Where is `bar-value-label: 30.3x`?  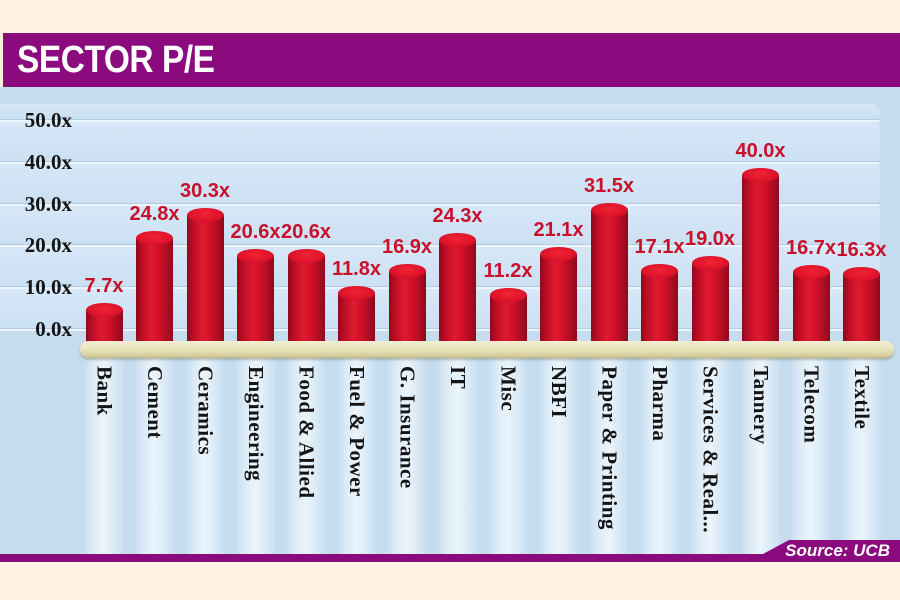 bar-value-label: 30.3x is located at coordinates (205, 191).